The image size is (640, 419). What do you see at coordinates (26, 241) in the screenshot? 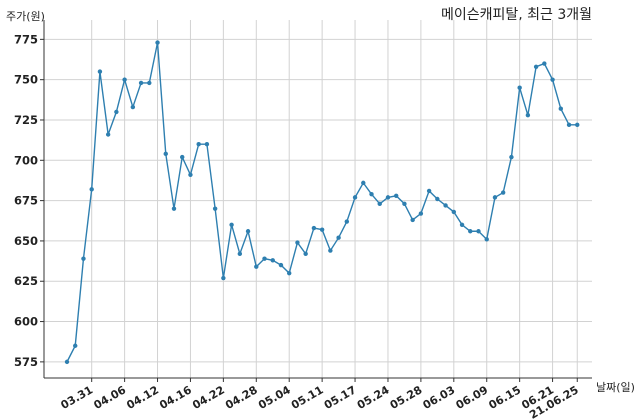
I see `y-tick-label: 650` at bounding box center [26, 241].